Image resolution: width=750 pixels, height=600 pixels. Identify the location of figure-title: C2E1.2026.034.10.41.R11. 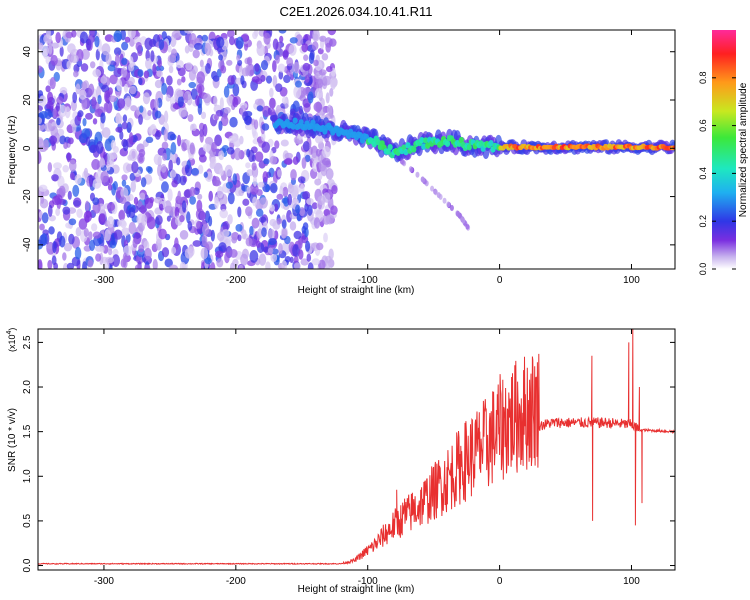
(356, 11).